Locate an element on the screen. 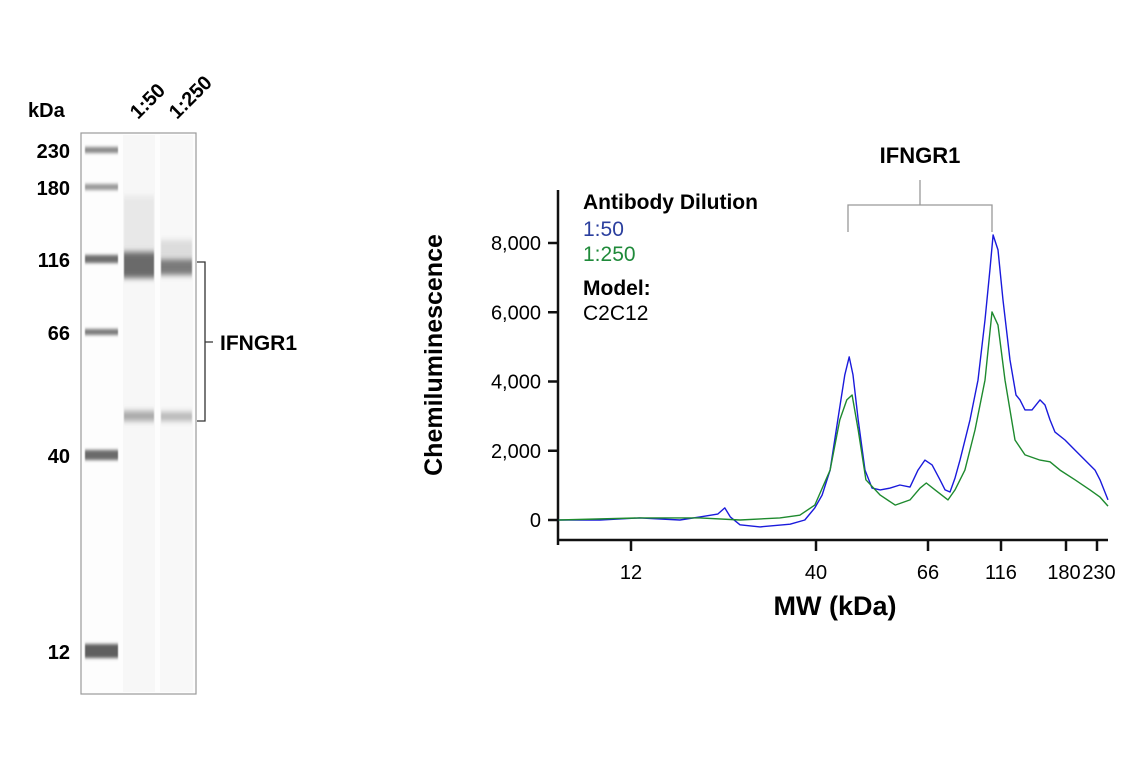  legend-title: Antibody Dilution is located at coordinates (670, 202).